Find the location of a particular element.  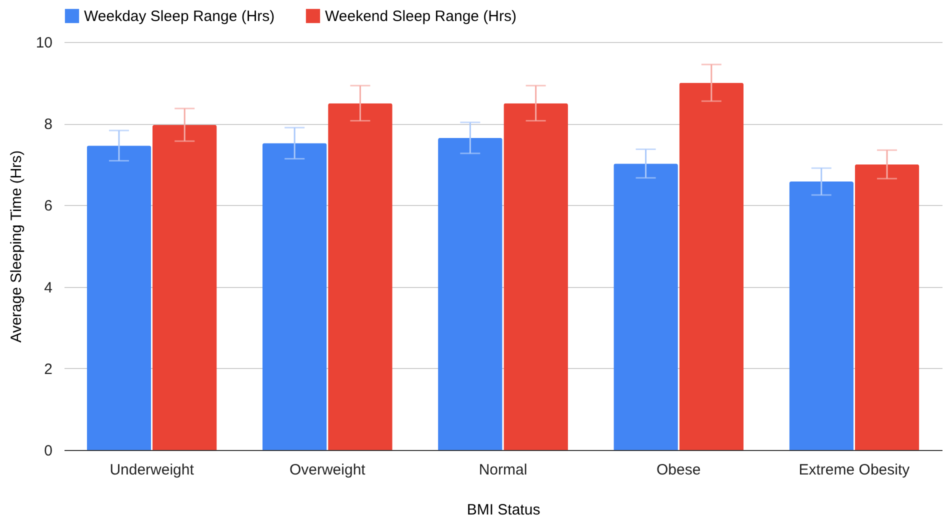

x-tick-label: Overweight is located at coordinates (327, 470).